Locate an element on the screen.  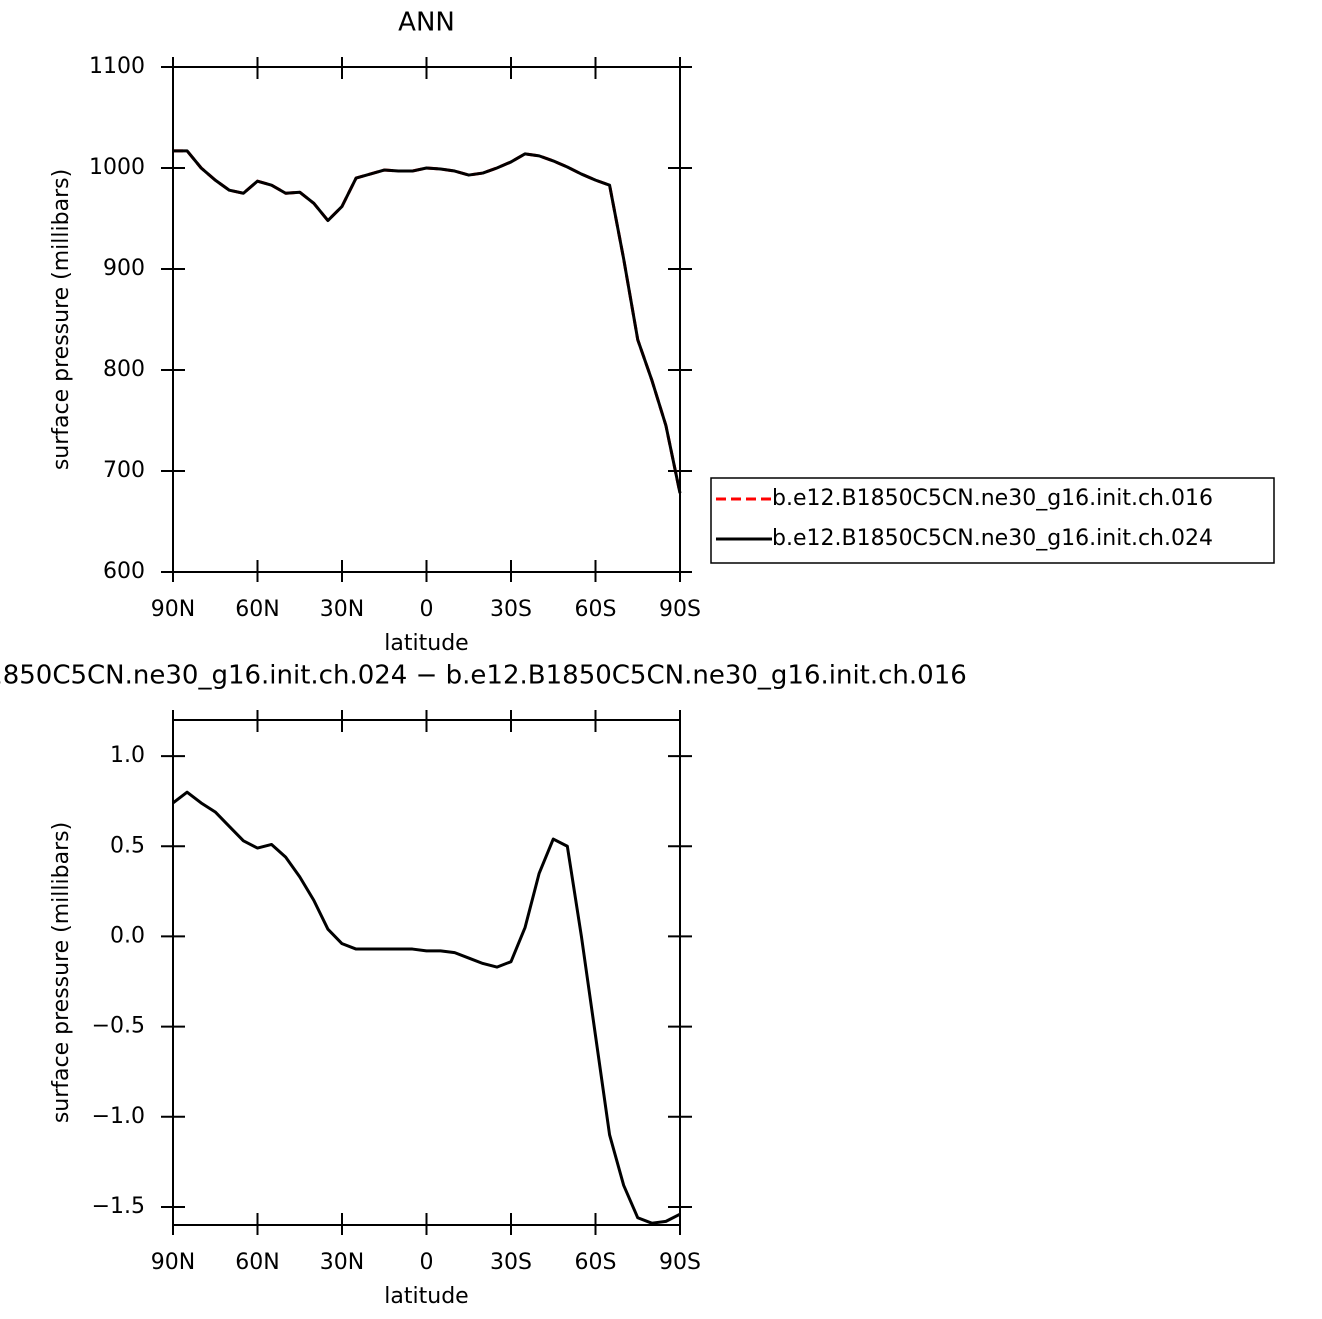
legend-label: b.e12.B1850C5CN.ne30_g16.init.ch.024 is located at coordinates (992, 538).